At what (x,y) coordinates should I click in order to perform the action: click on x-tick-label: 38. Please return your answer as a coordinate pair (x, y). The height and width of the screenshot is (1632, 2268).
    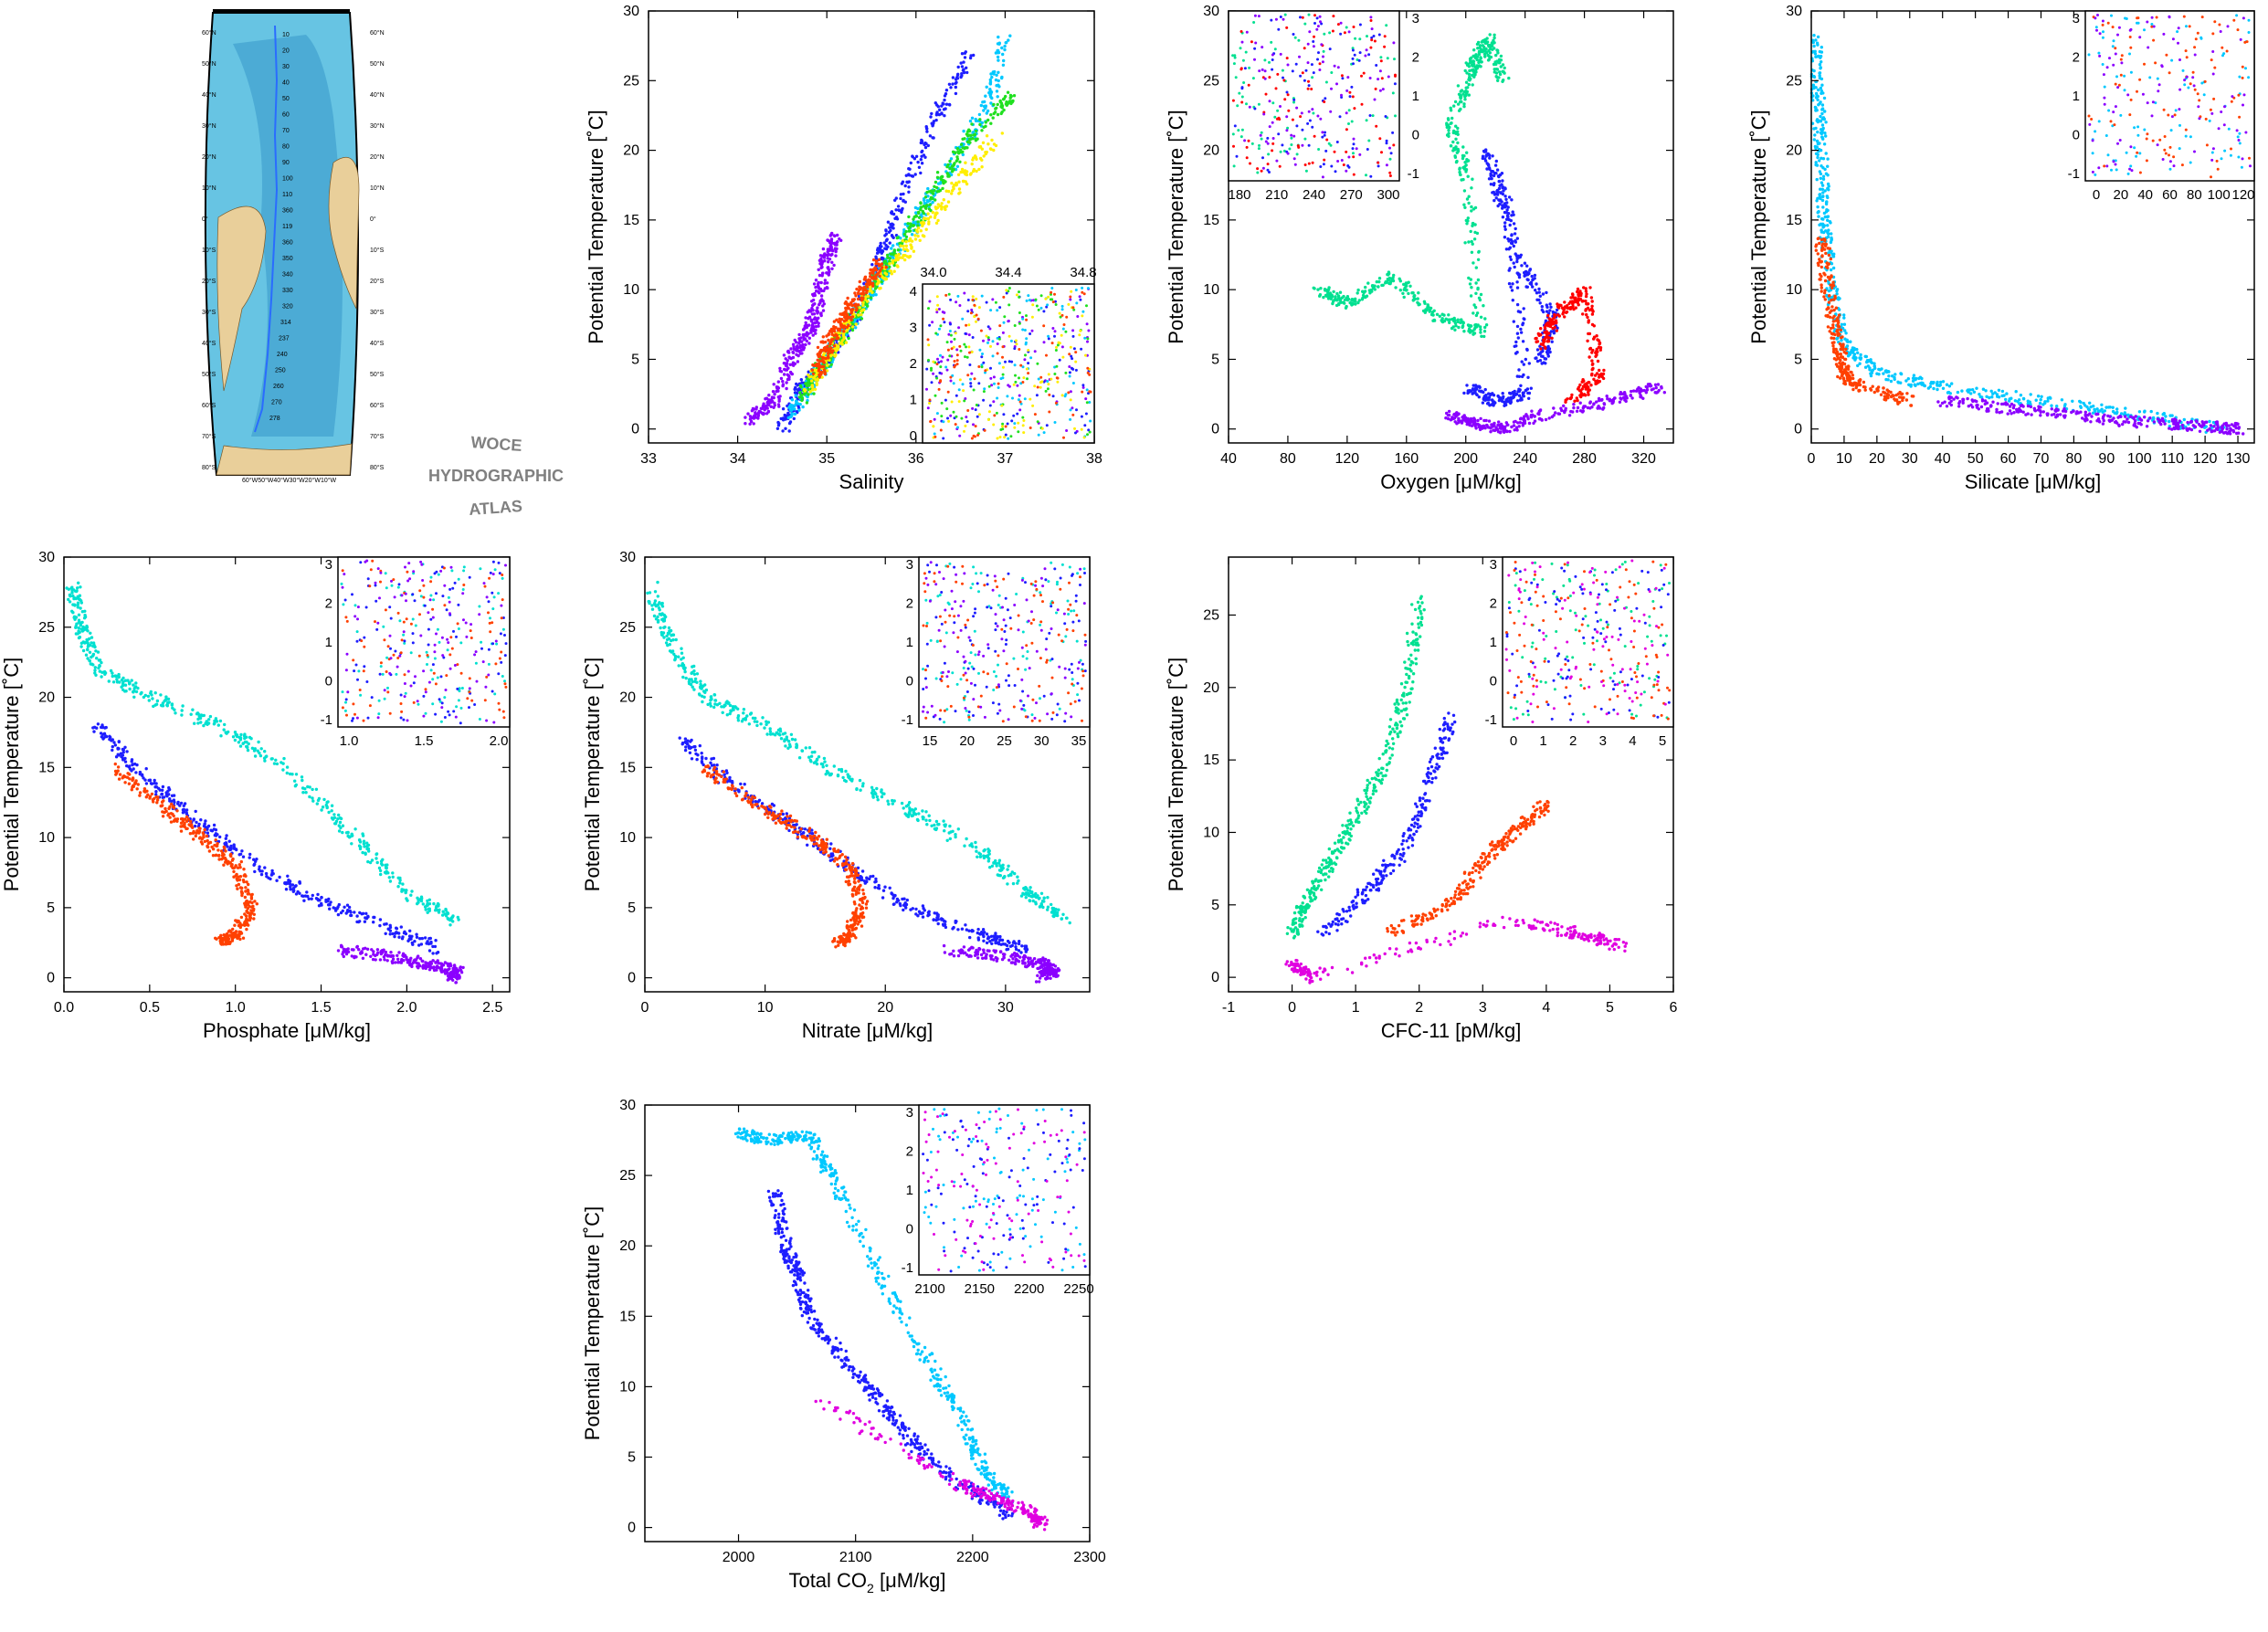
    Looking at the image, I should click on (1094, 459).